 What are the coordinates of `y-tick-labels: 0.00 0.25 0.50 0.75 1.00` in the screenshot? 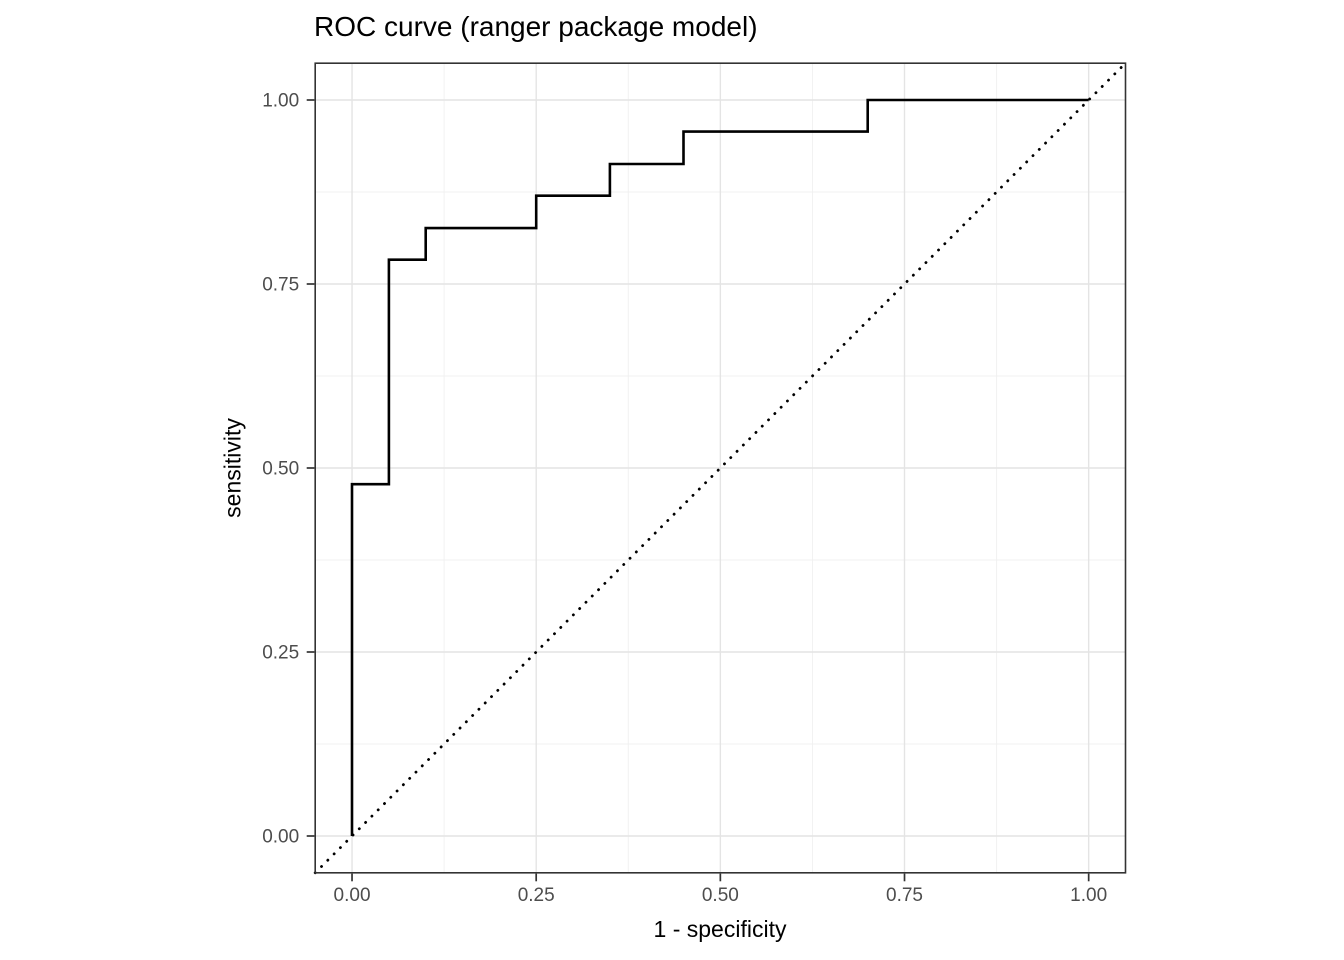 It's located at (280, 469).